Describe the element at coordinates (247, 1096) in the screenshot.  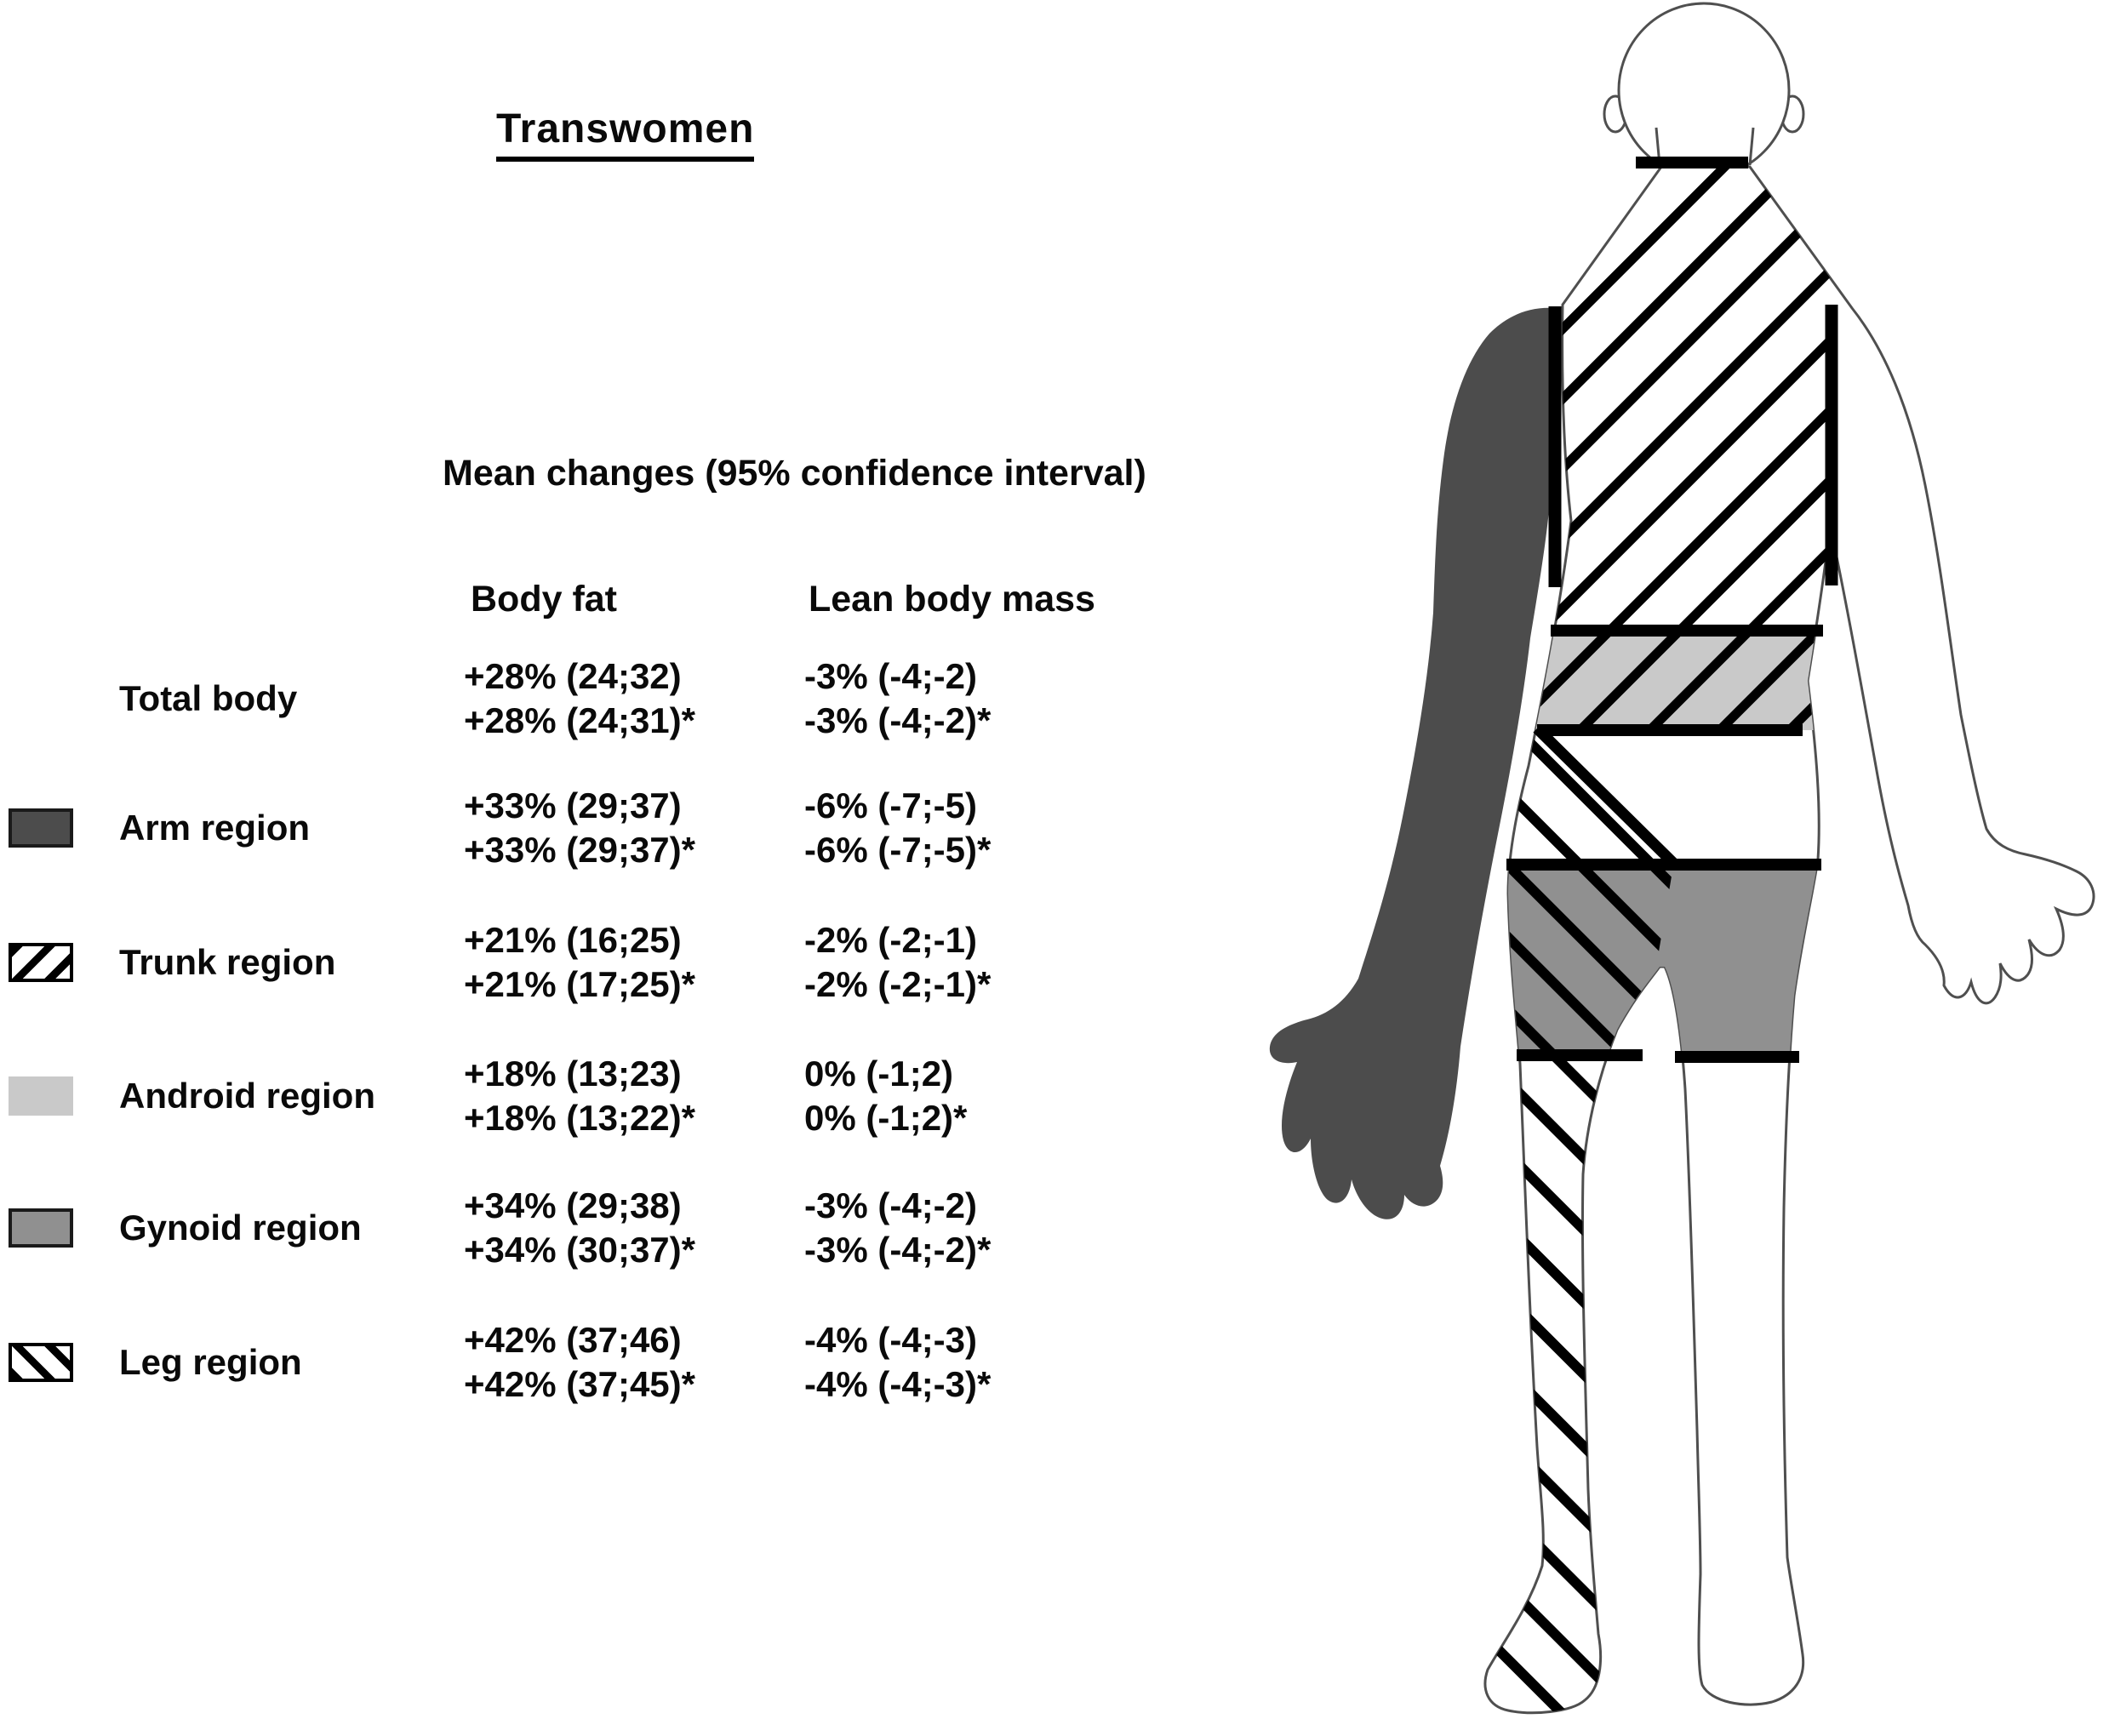
I see `region-label: Android region` at that location.